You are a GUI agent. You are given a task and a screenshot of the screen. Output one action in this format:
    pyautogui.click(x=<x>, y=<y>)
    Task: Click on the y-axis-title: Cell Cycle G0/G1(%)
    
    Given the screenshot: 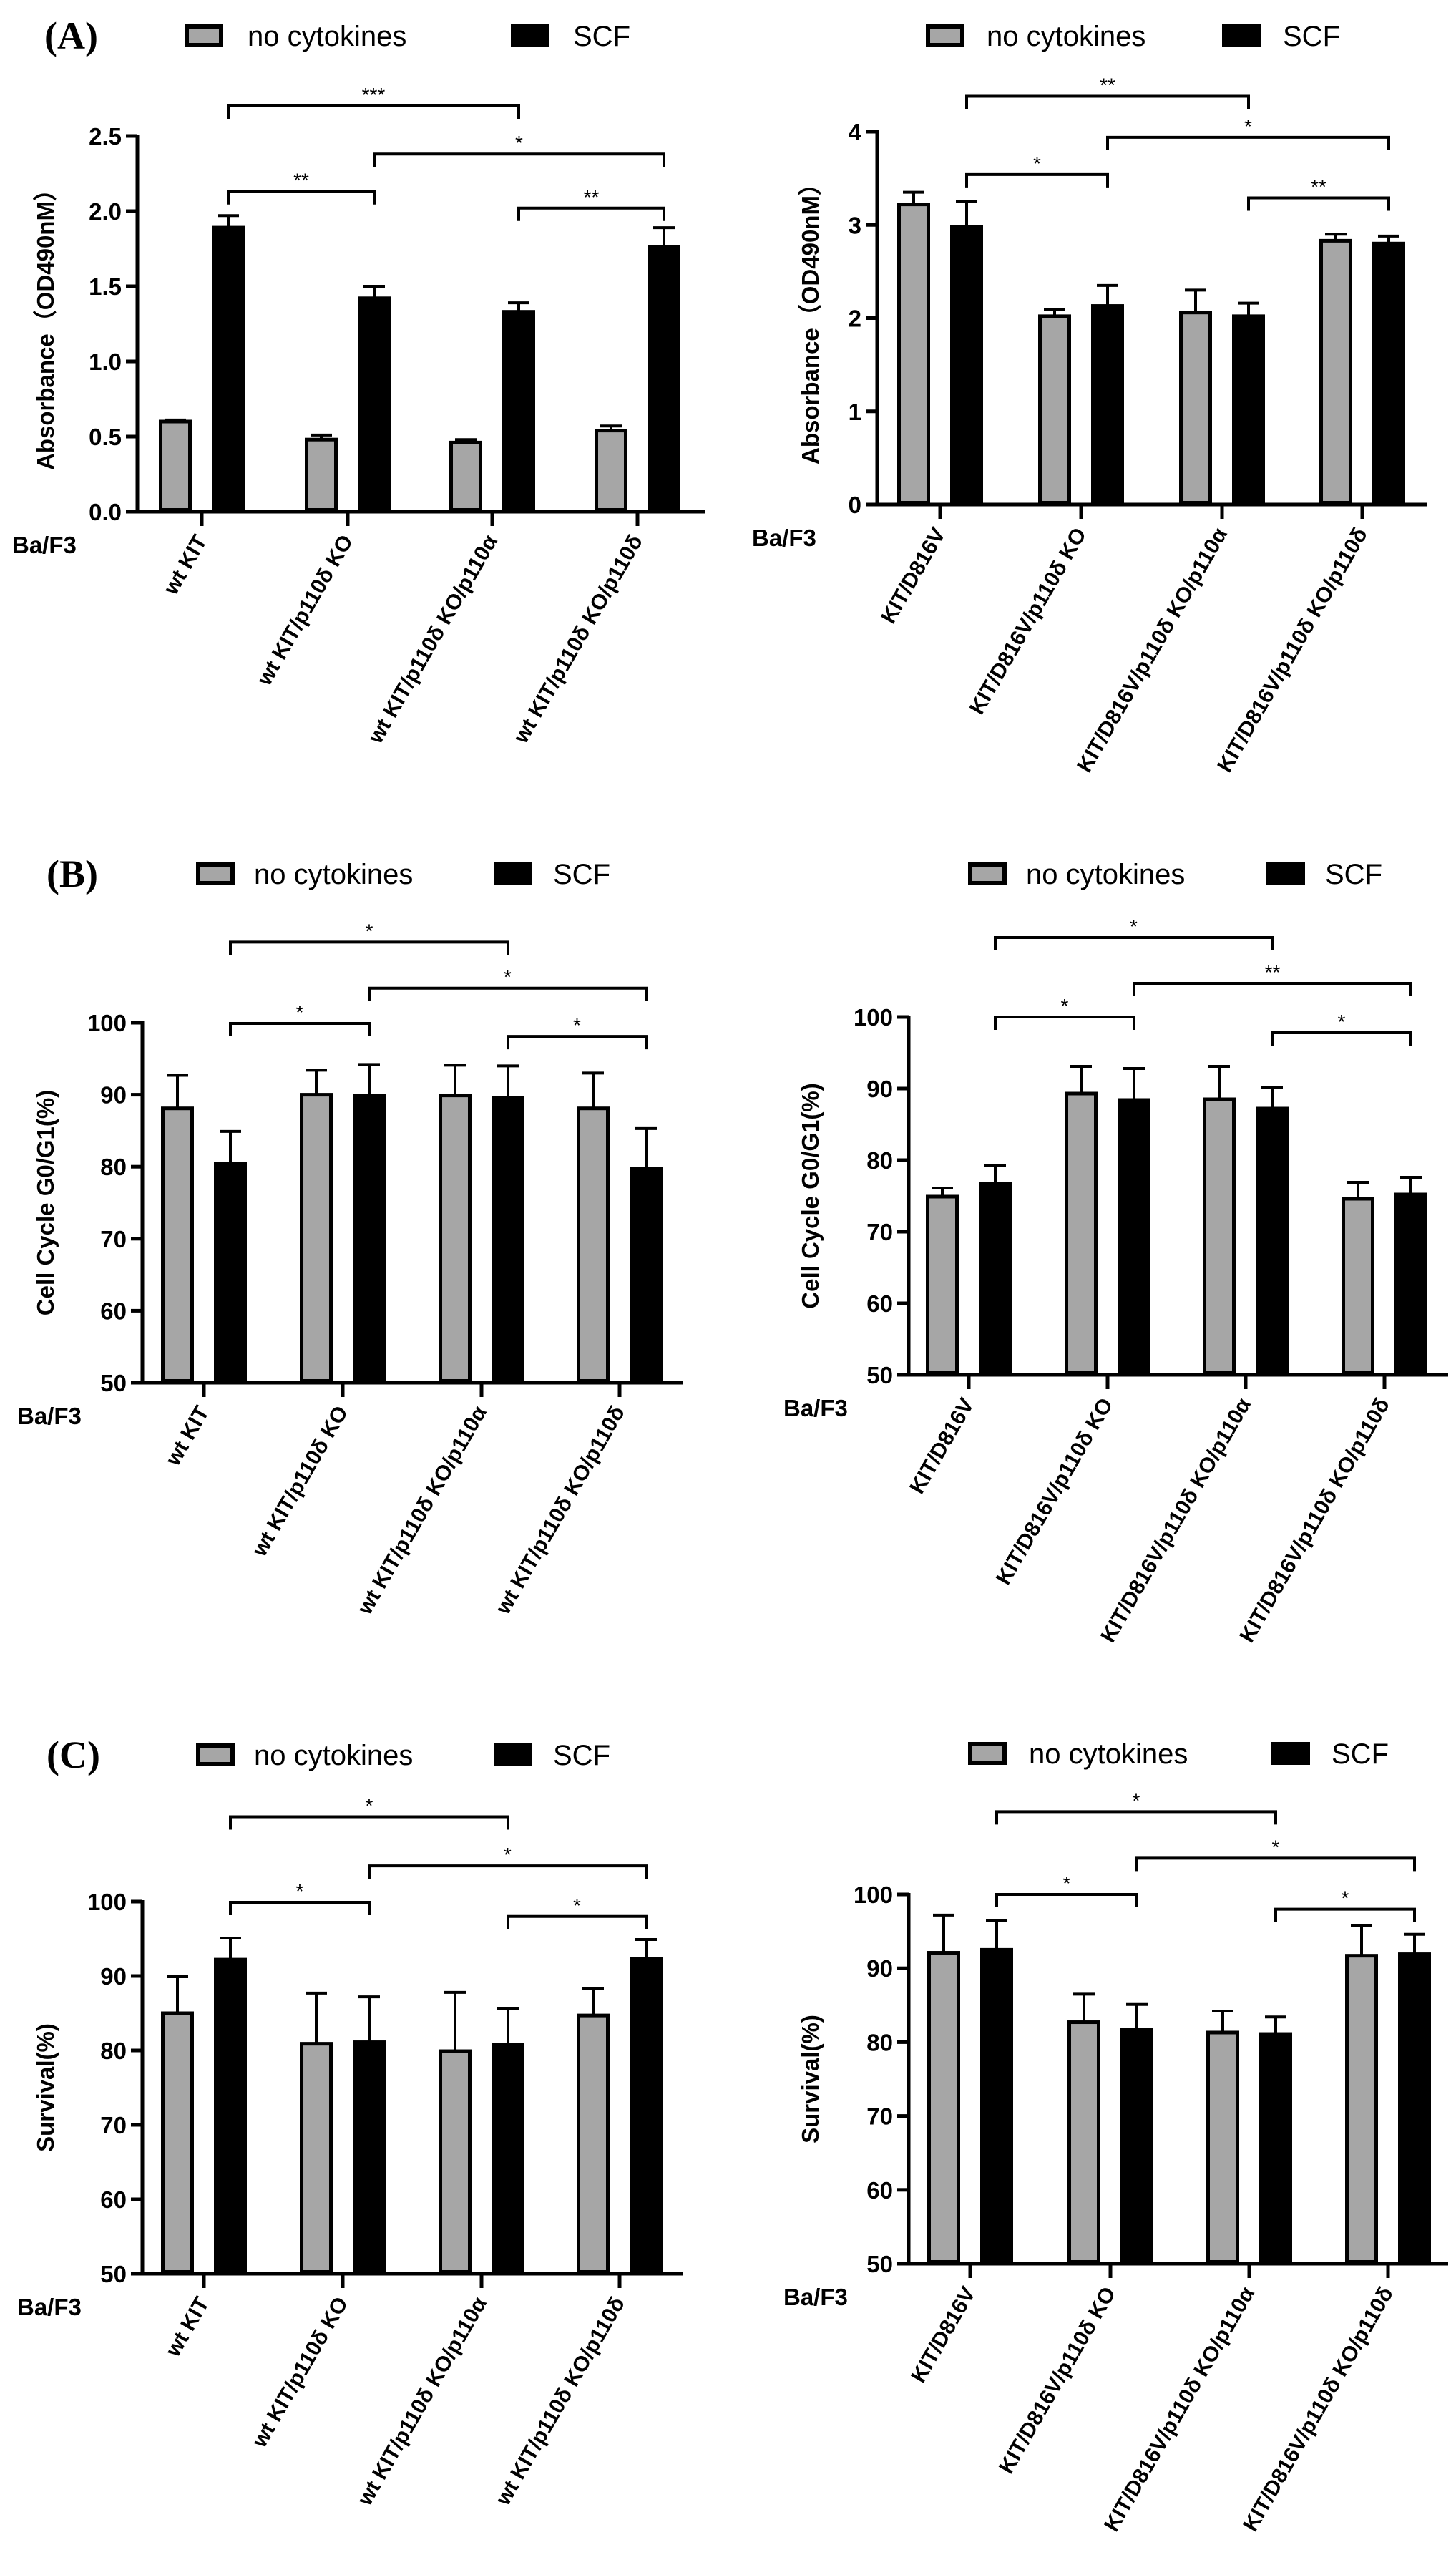 What is the action you would take?
    pyautogui.click(x=45, y=1203)
    